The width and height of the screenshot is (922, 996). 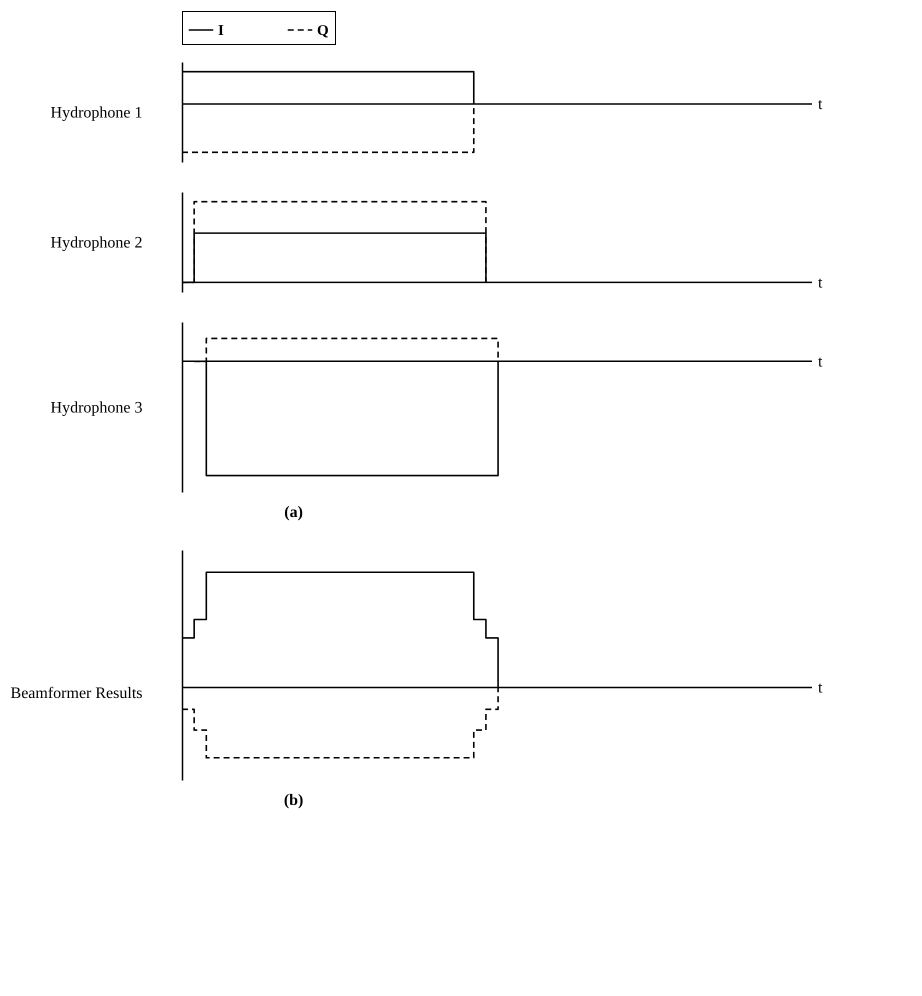 I want to click on legend-label: I, so click(x=221, y=31).